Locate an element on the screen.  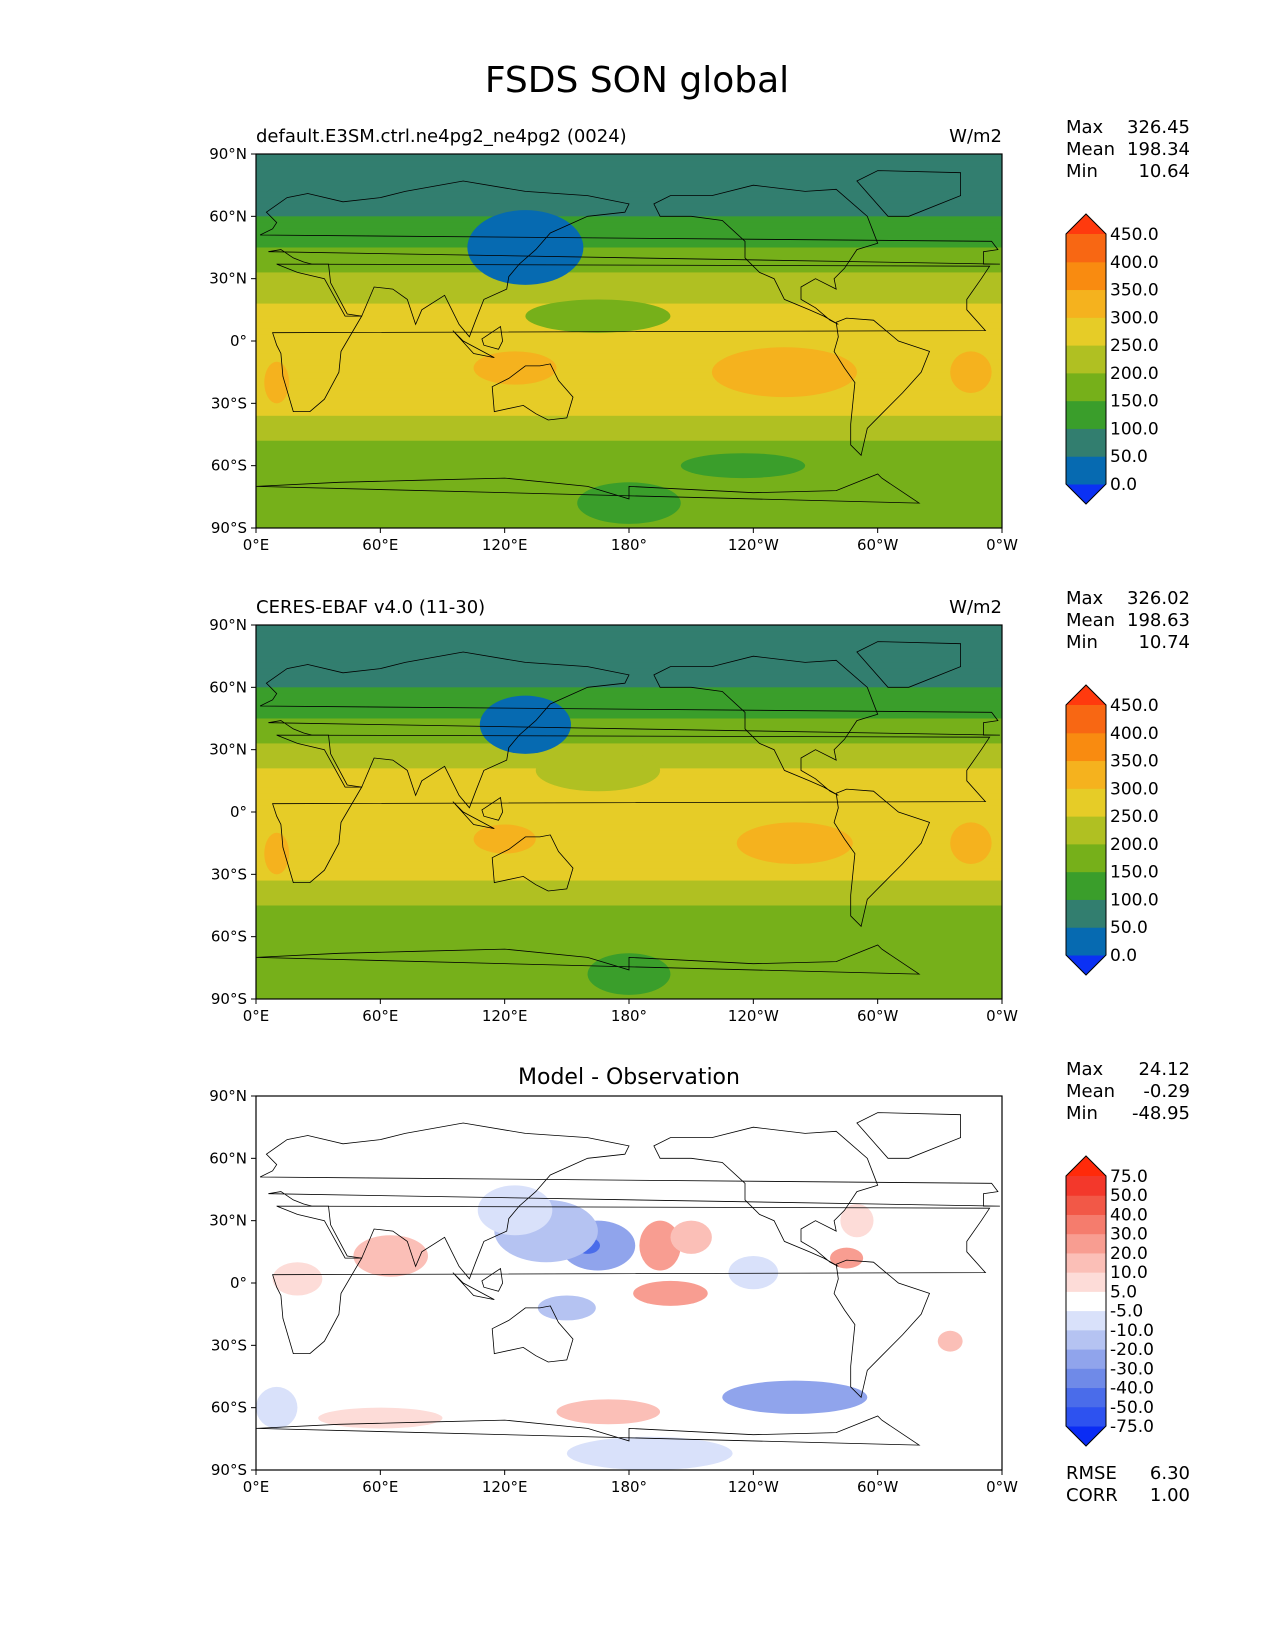
lat-tick-label: 30°N is located at coordinates (228, 750).